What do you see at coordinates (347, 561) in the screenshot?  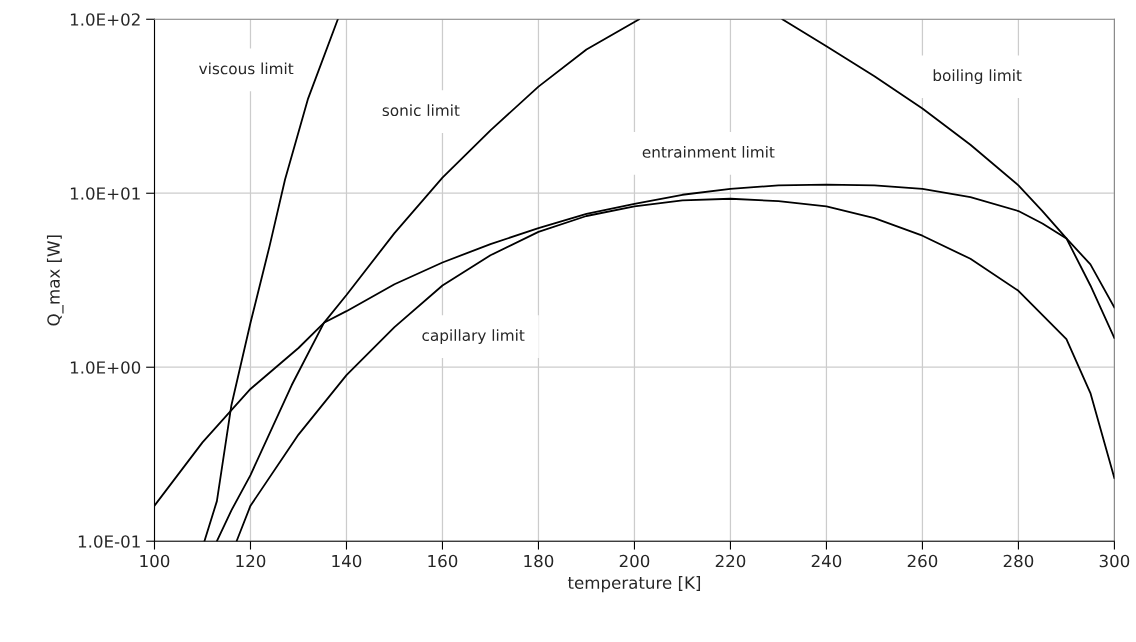 I see `x-tick-label: 140` at bounding box center [347, 561].